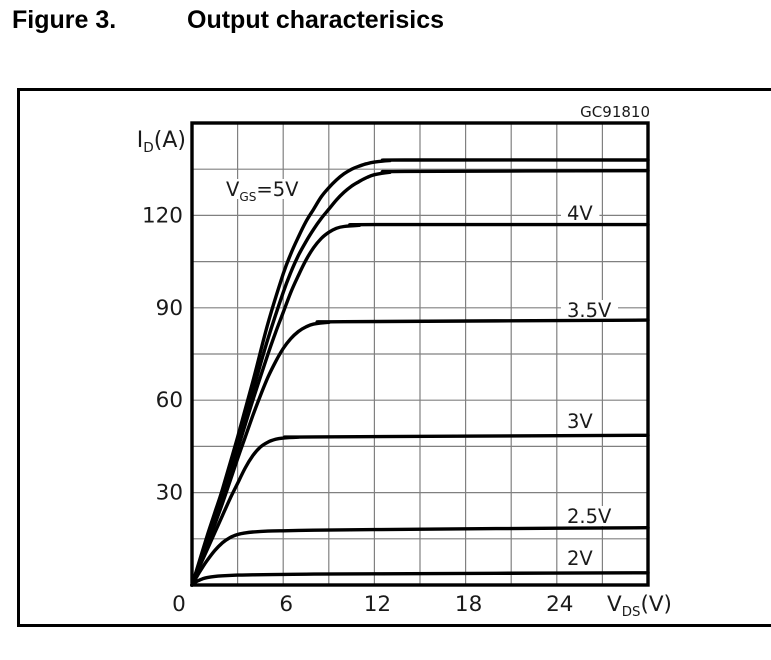 This screenshot has height=660, width=771. I want to click on x-tick-label: 0, so click(179, 604).